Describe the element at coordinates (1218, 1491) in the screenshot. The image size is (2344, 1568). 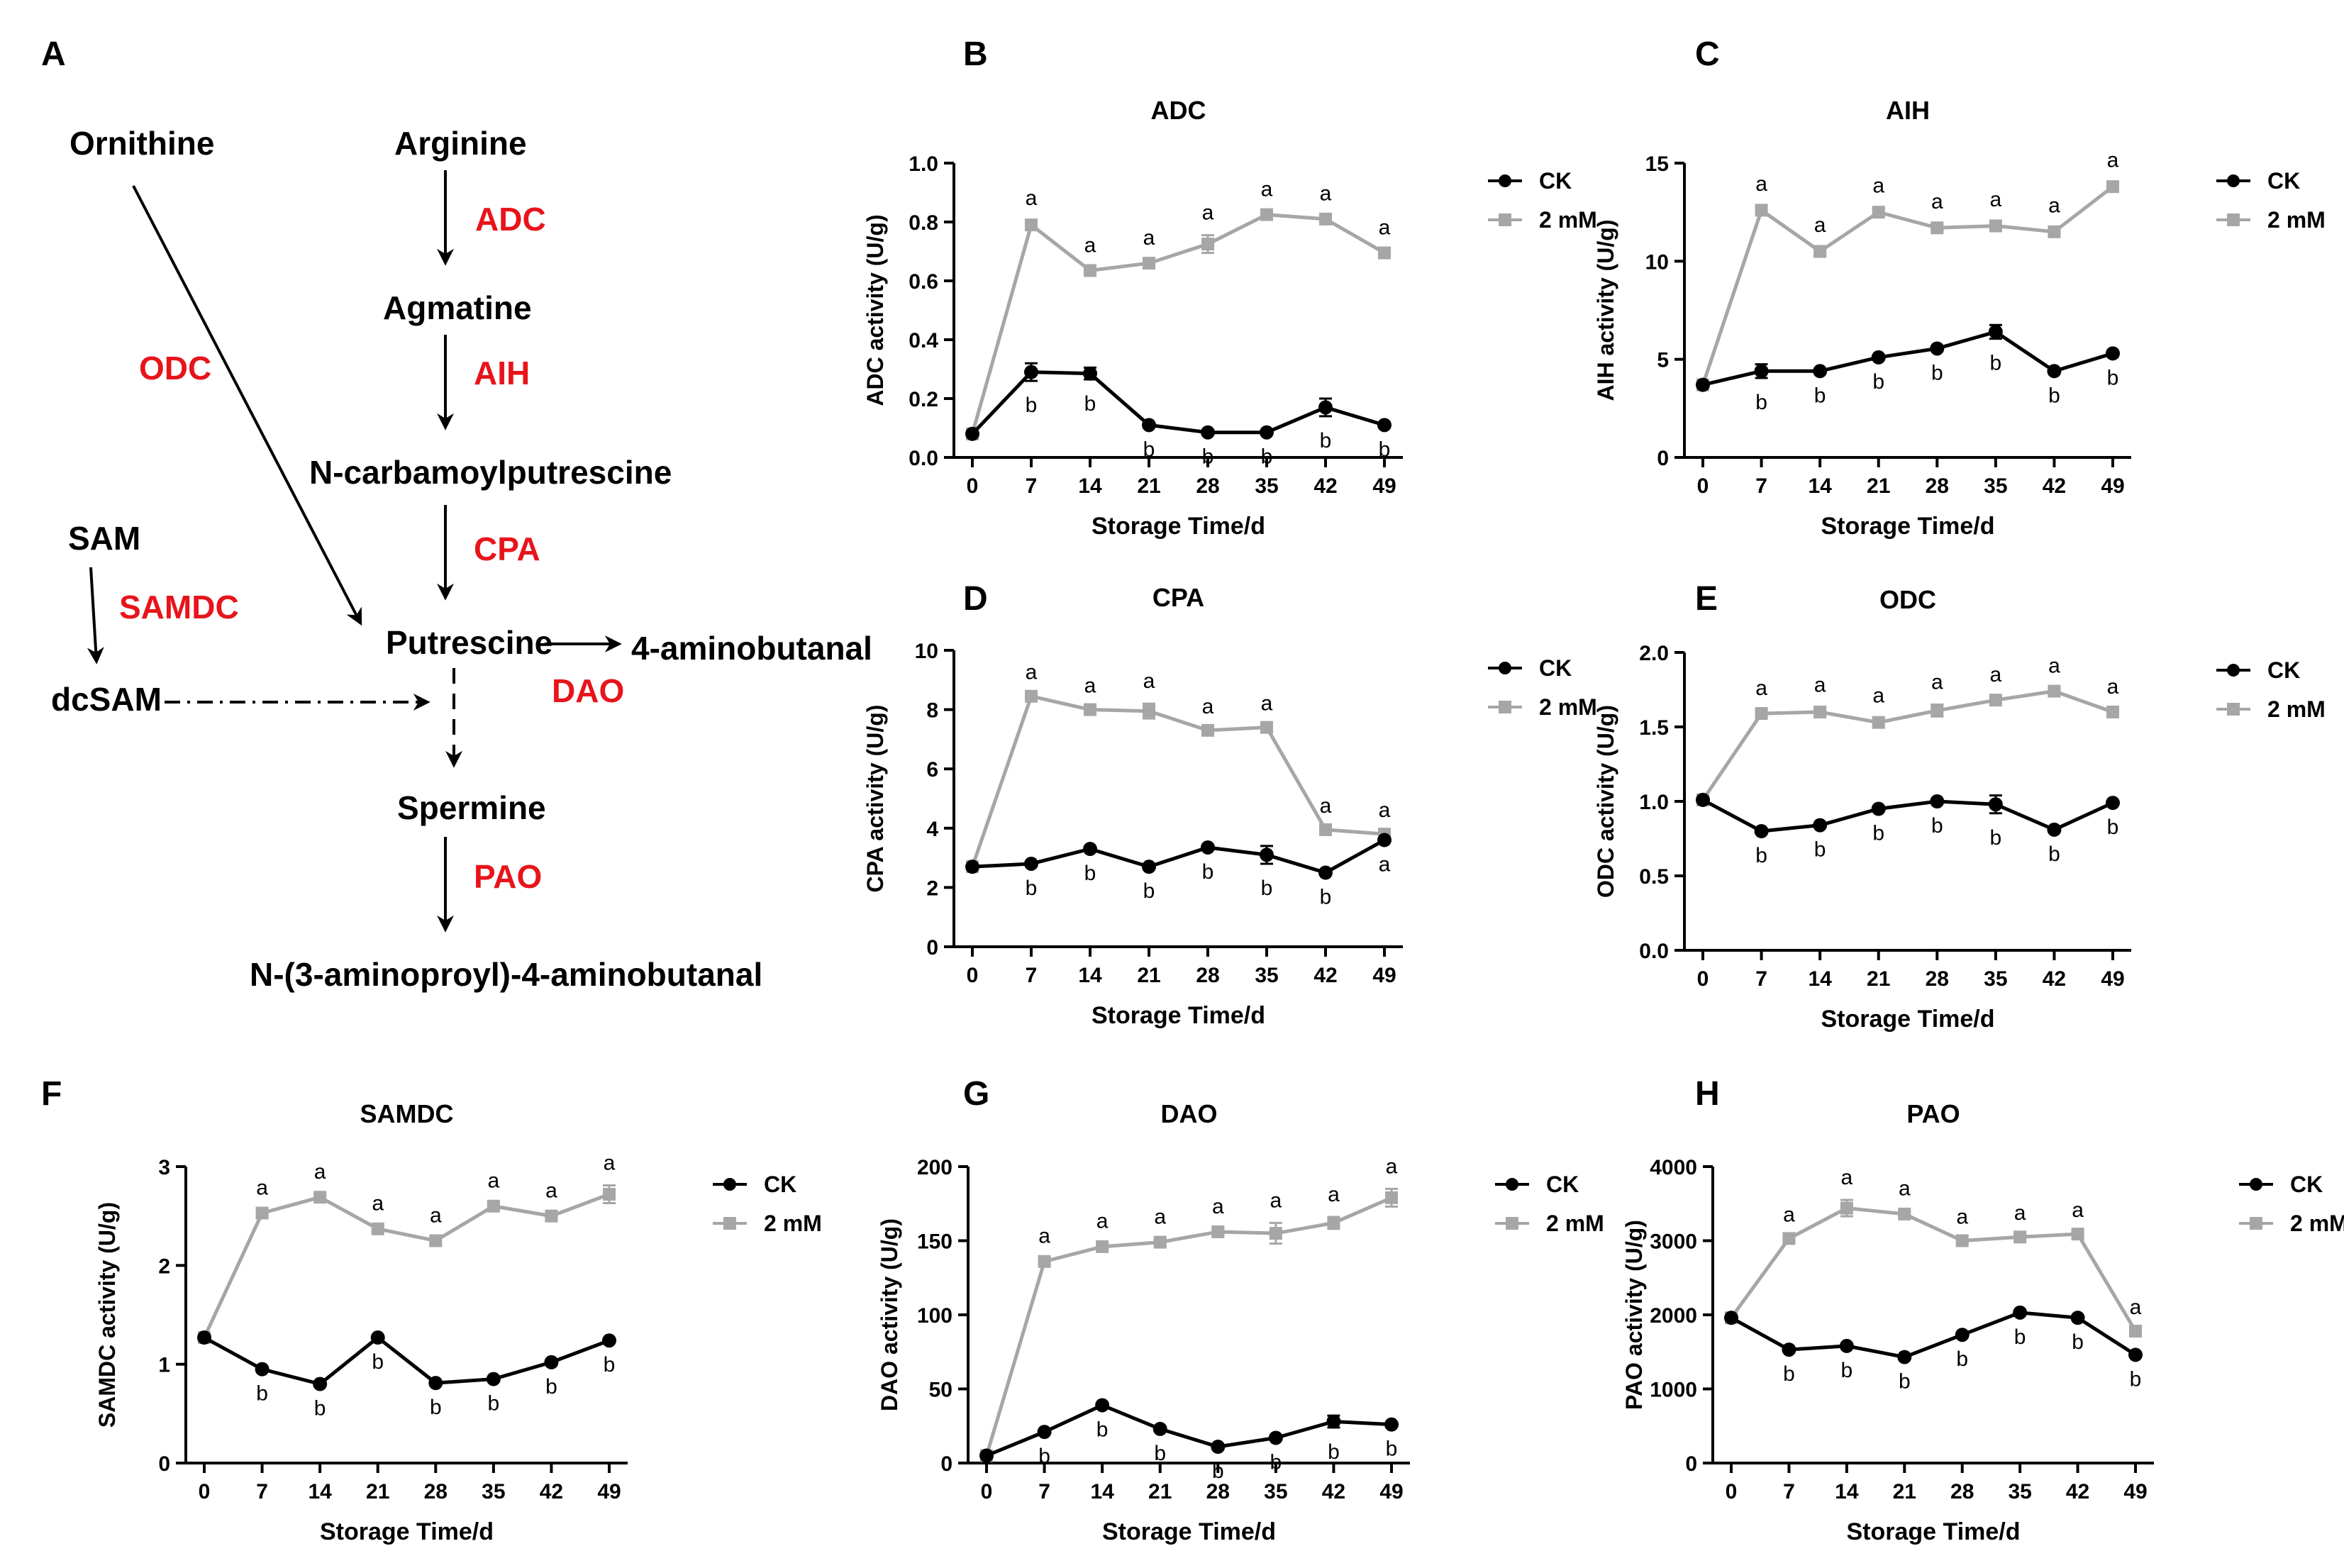
I see `x-tick-label-g: 28` at that location.